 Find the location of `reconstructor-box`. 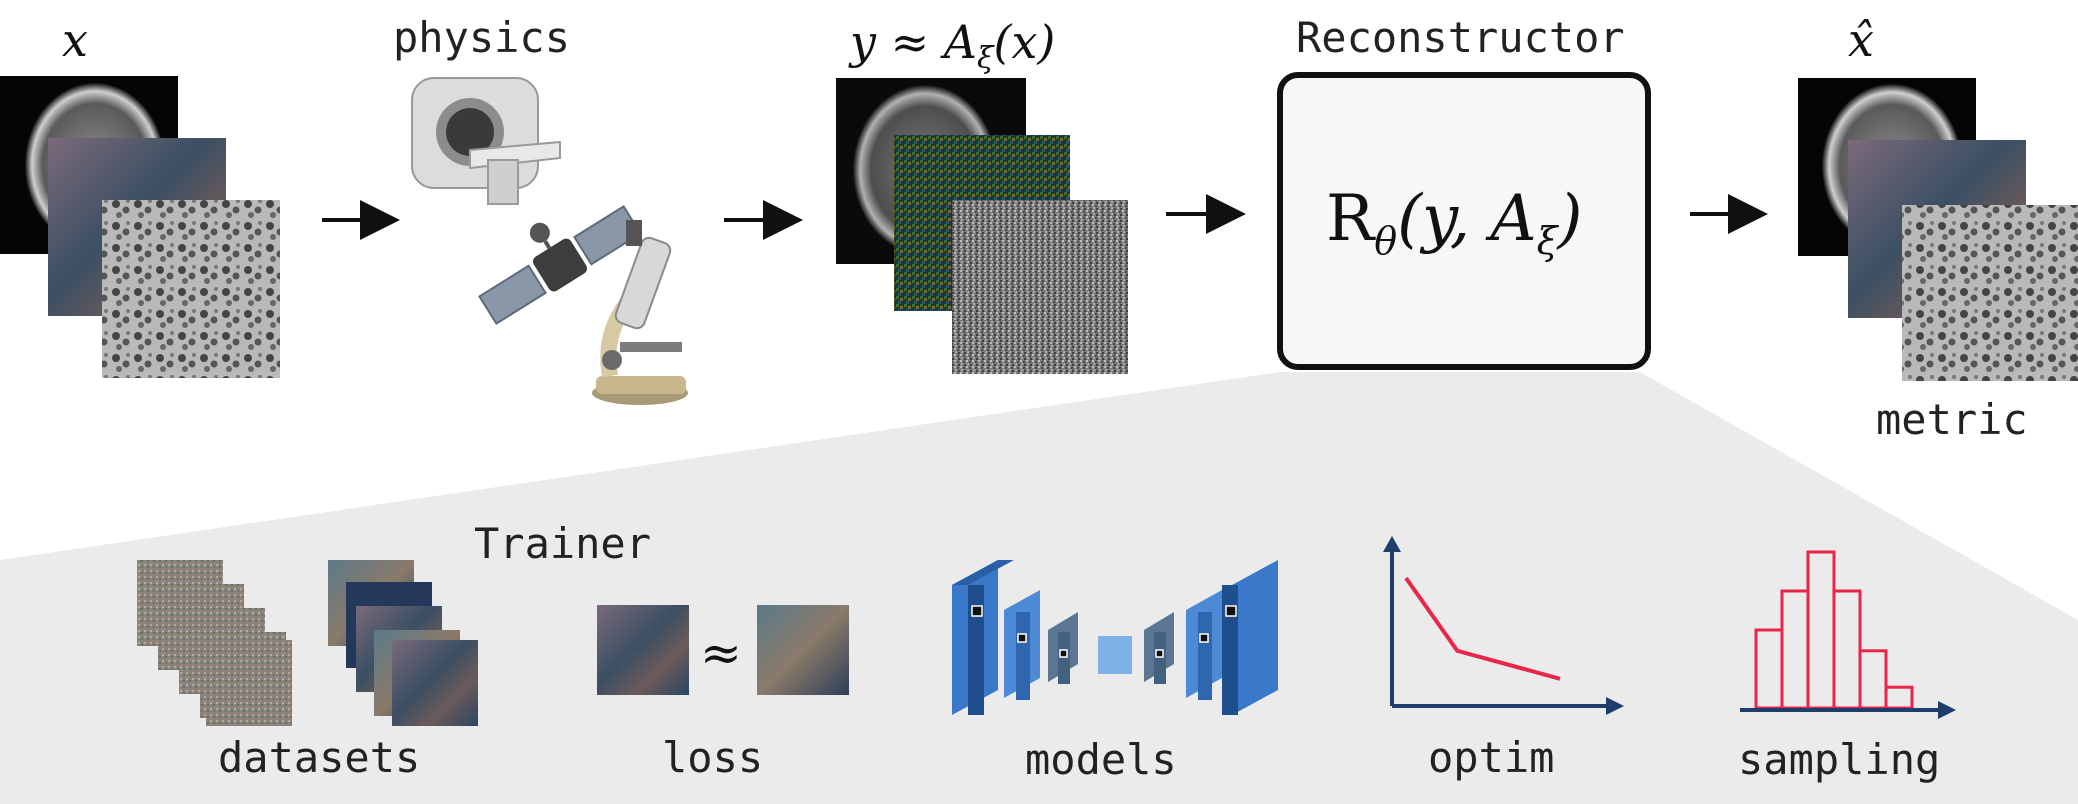

reconstructor-box is located at coordinates (1464, 221).